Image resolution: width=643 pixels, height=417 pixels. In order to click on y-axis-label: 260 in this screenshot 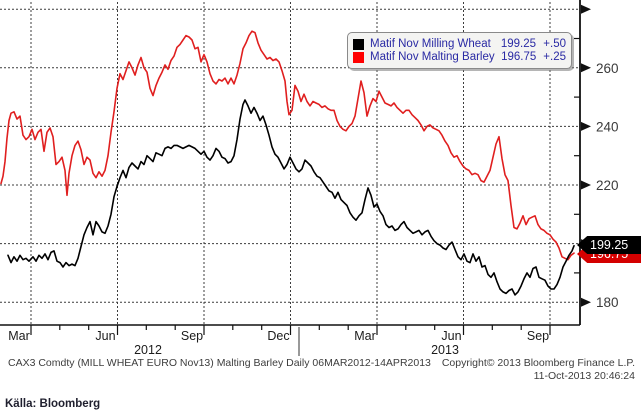, I will do `click(607, 68)`.